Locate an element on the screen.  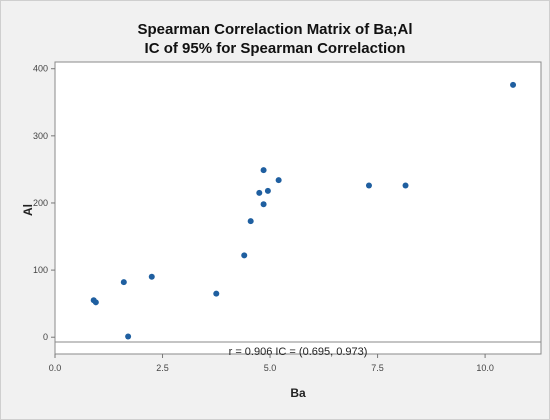
chart-title: Spearman Correlaction Matrix of Ba;Al is located at coordinates (275, 29).